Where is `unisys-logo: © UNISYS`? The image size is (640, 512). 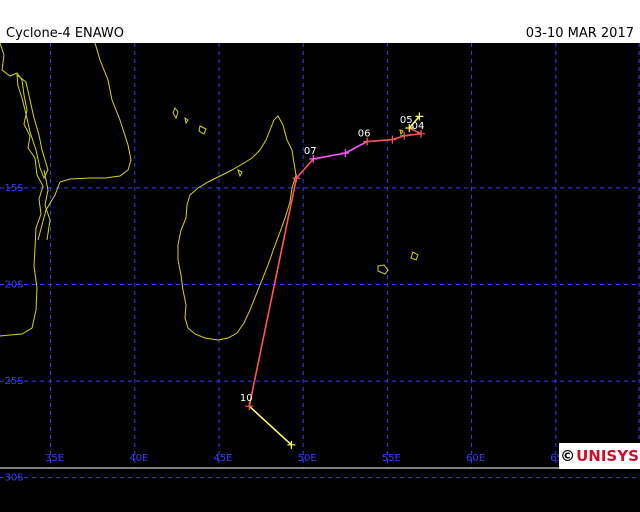
unisys-logo: © UNISYS is located at coordinates (599, 456).